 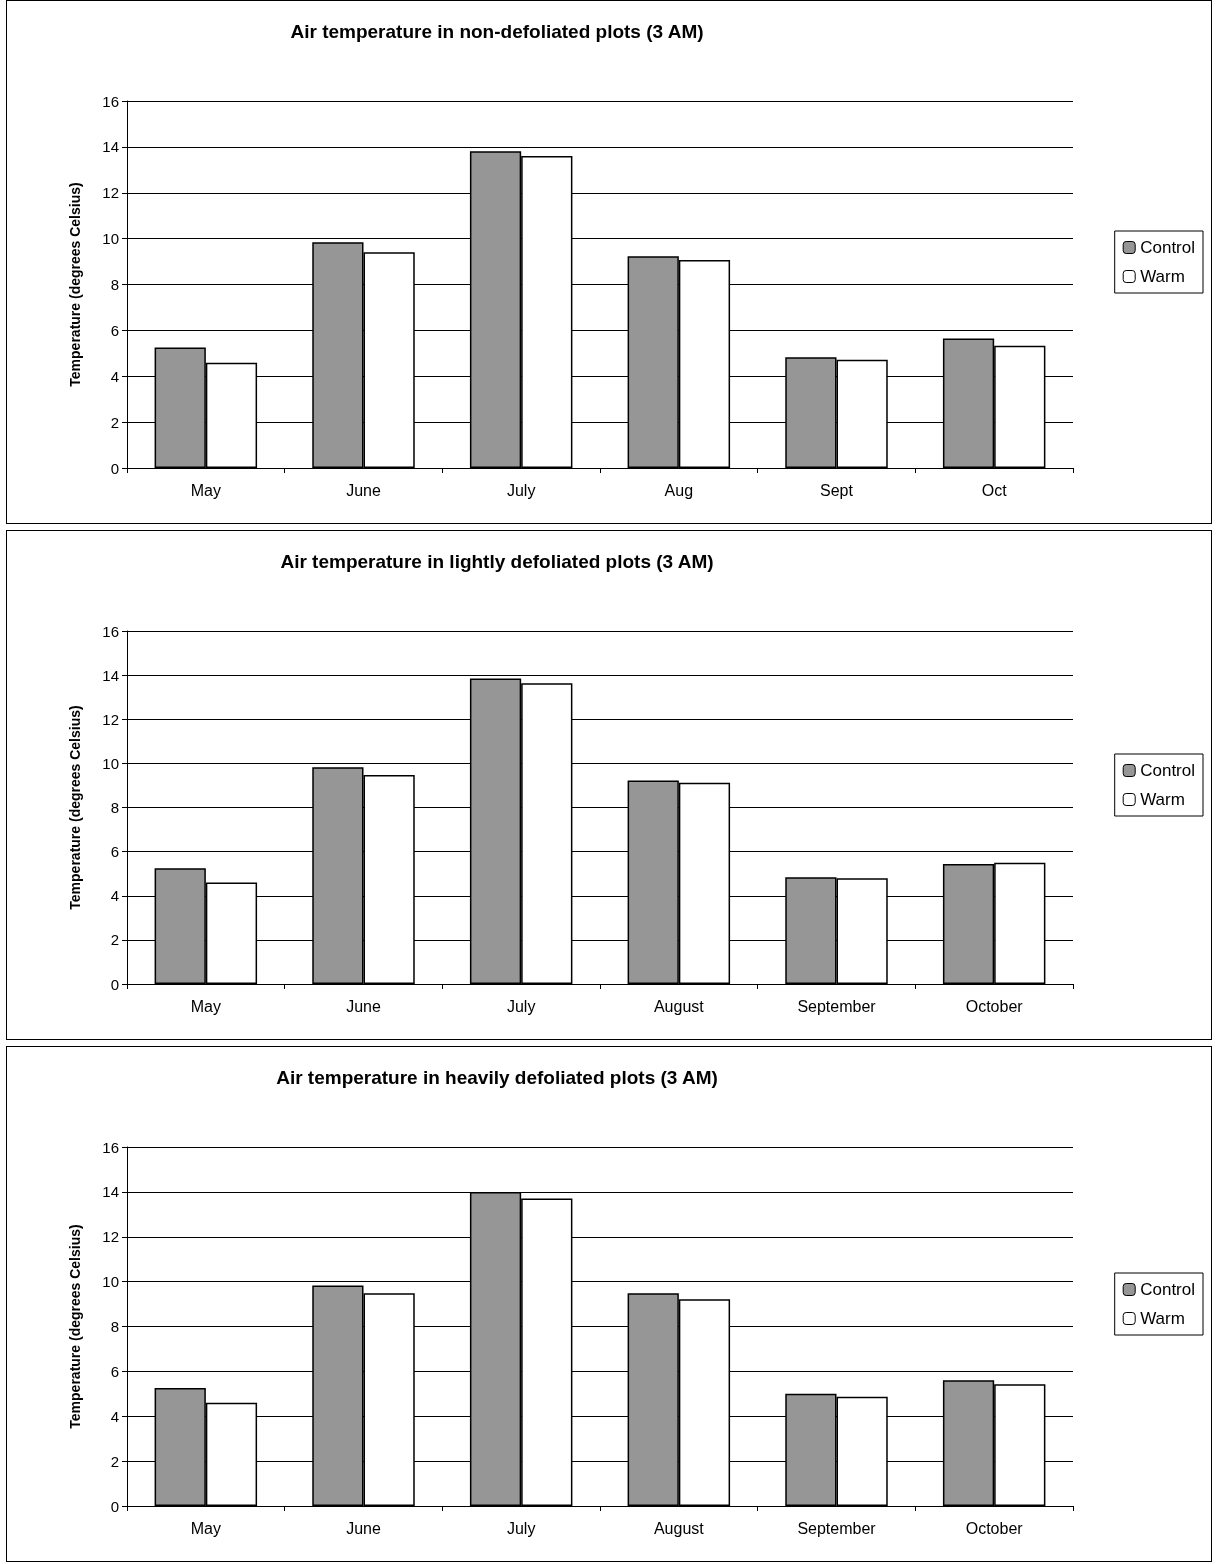 I want to click on x-tick-label: Aug, so click(x=679, y=490).